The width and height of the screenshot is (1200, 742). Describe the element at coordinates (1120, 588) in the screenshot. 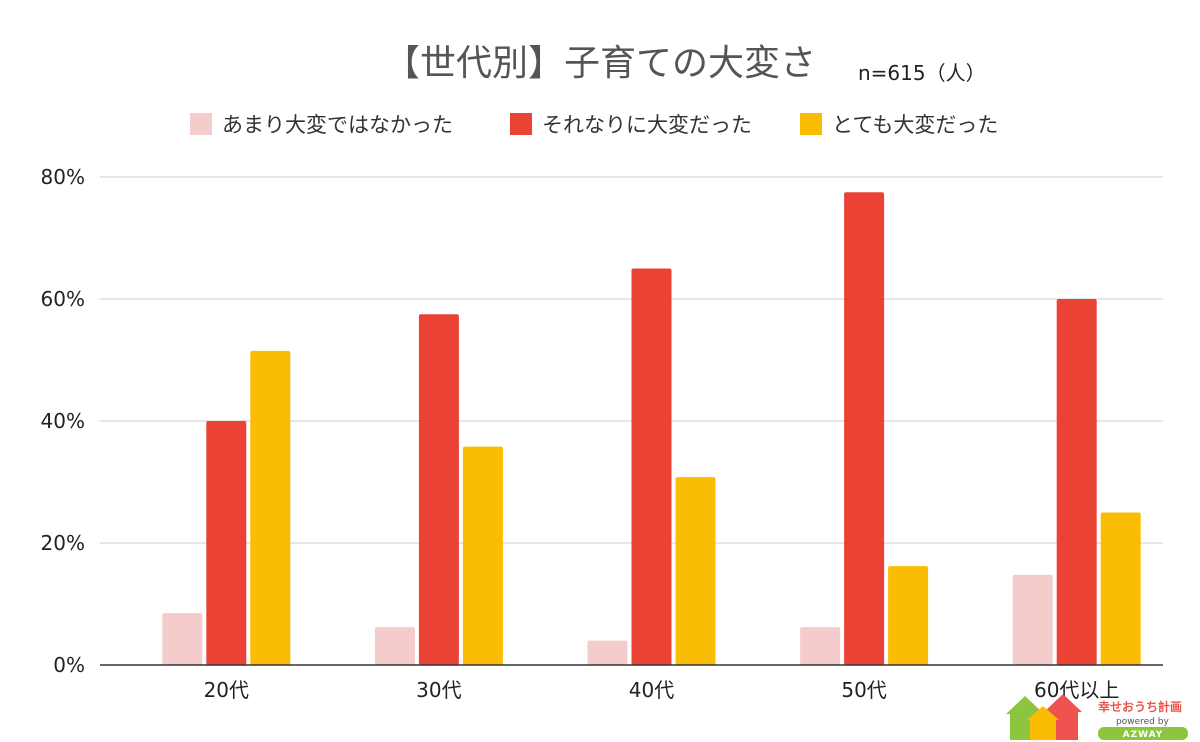

I see `bar-60代以上-s2` at that location.